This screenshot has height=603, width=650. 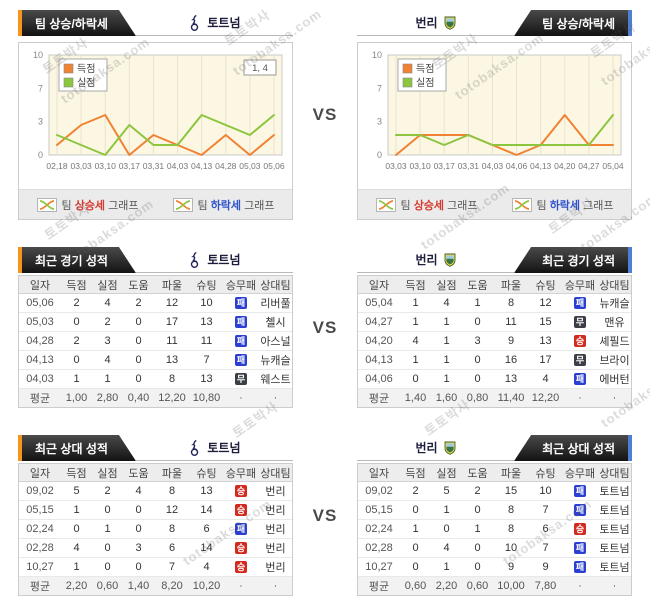 What do you see at coordinates (275, 304) in the screenshot?
I see `cell: 리버풀` at bounding box center [275, 304].